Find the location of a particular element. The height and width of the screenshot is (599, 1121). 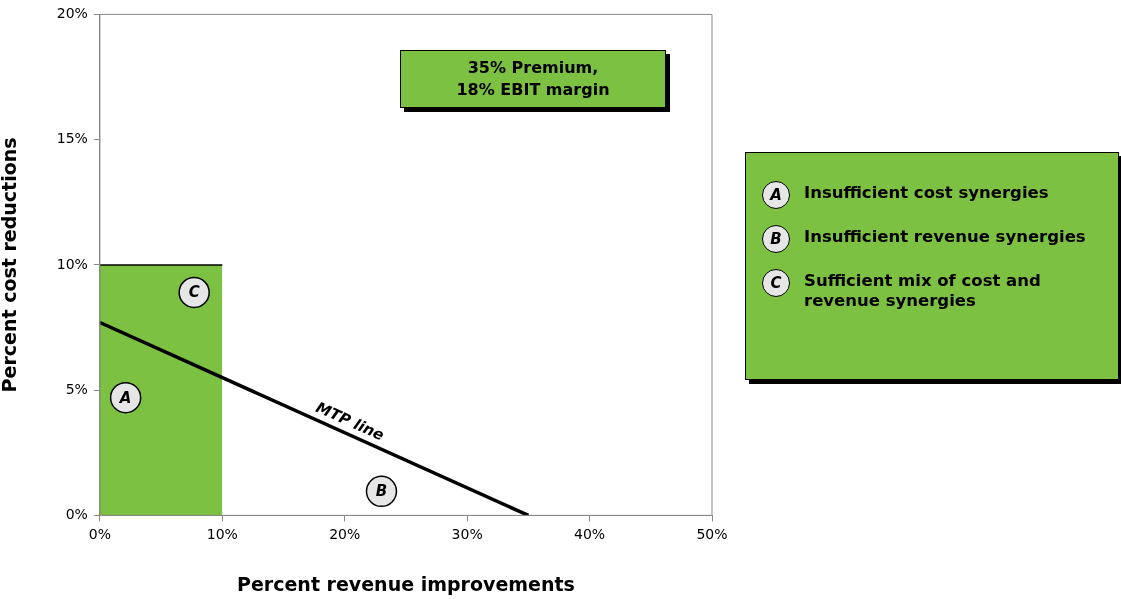

x-tick-label: 30% is located at coordinates (467, 534).